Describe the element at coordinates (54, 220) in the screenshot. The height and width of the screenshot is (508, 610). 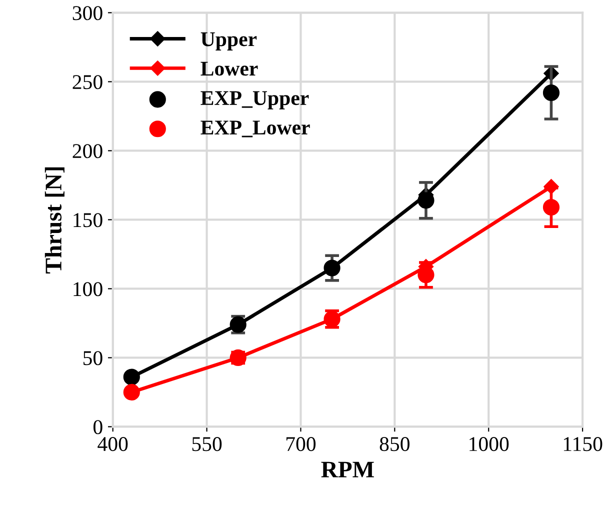
I see `y-axis-title: Thrust [N]` at that location.